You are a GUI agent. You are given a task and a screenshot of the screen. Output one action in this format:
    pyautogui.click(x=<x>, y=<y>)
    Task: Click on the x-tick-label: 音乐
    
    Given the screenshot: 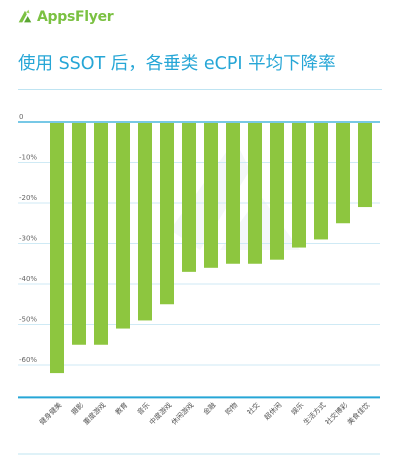 What is the action you would take?
    pyautogui.click(x=143, y=408)
    